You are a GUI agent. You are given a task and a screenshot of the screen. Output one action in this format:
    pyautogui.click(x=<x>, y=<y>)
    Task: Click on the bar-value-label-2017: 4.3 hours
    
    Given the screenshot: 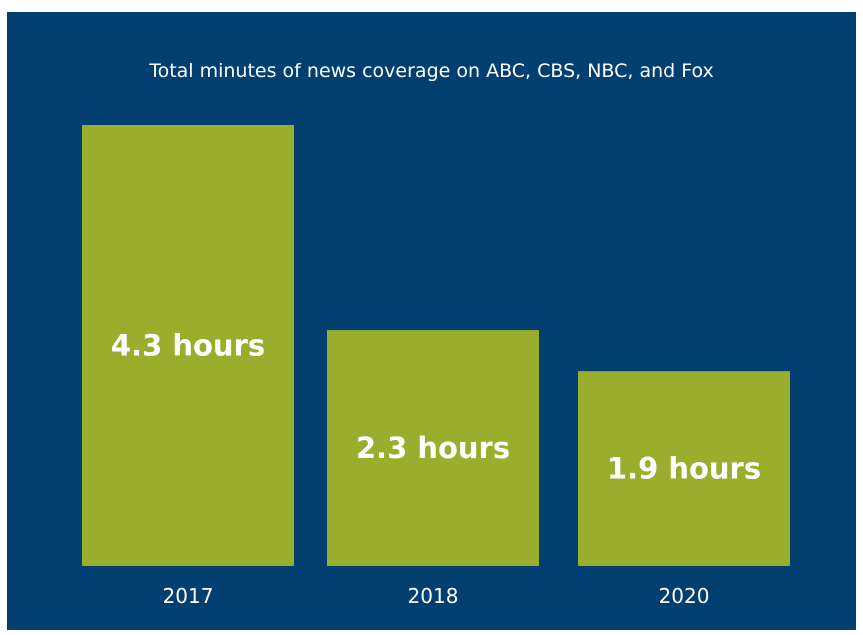 What is the action you would take?
    pyautogui.click(x=188, y=346)
    